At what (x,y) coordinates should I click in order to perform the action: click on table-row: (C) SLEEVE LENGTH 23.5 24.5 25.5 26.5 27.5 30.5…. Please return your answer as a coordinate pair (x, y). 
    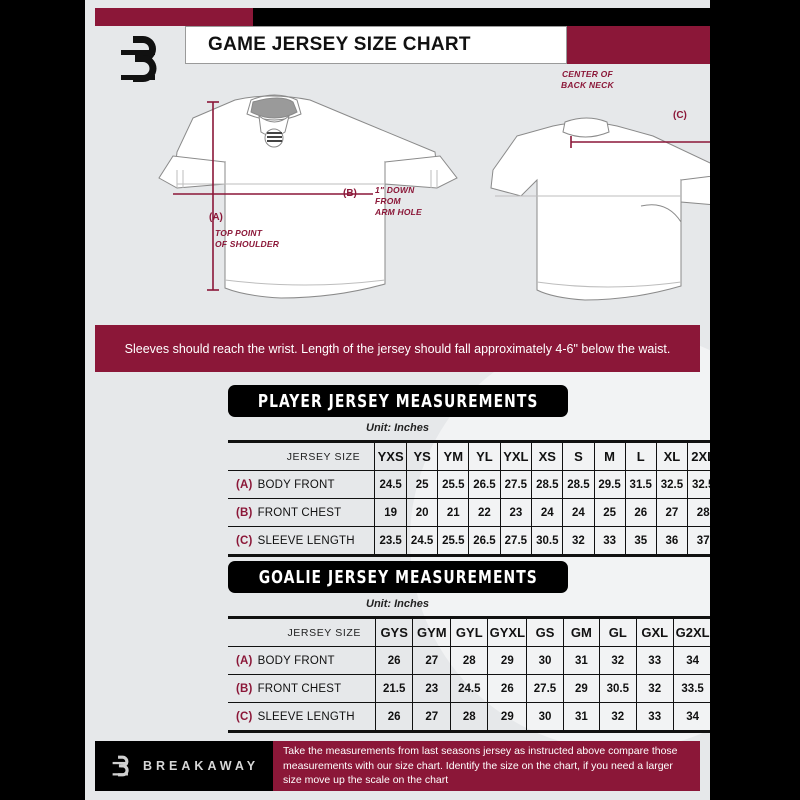
    Looking at the image, I should click on (469, 541).